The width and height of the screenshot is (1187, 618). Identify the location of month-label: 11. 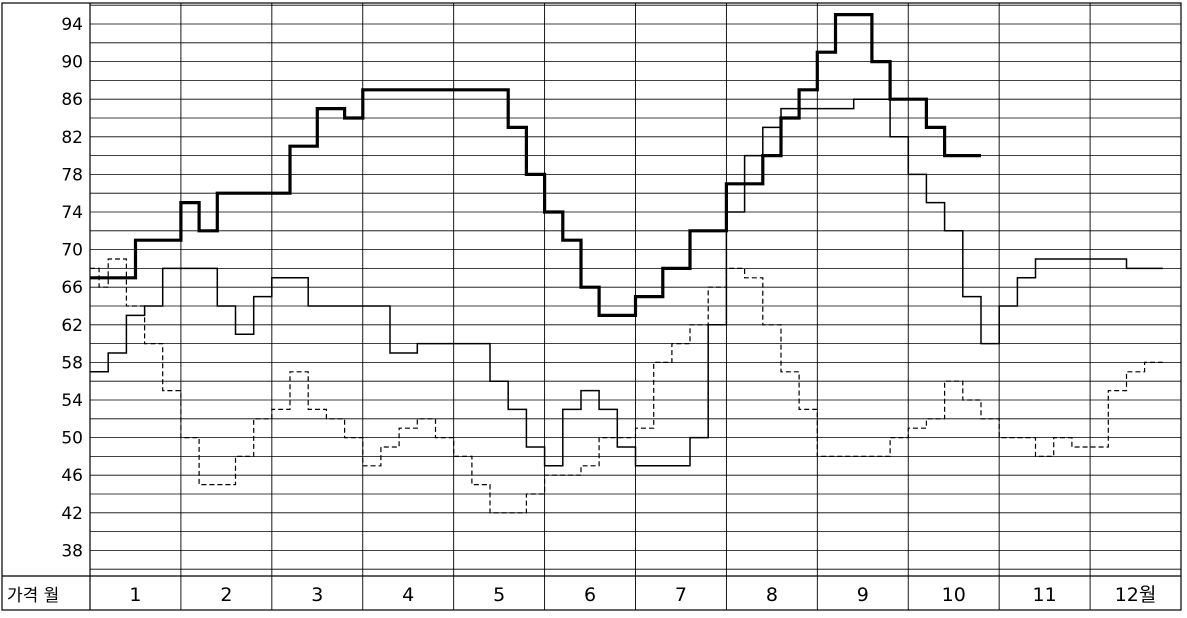
(1045, 595).